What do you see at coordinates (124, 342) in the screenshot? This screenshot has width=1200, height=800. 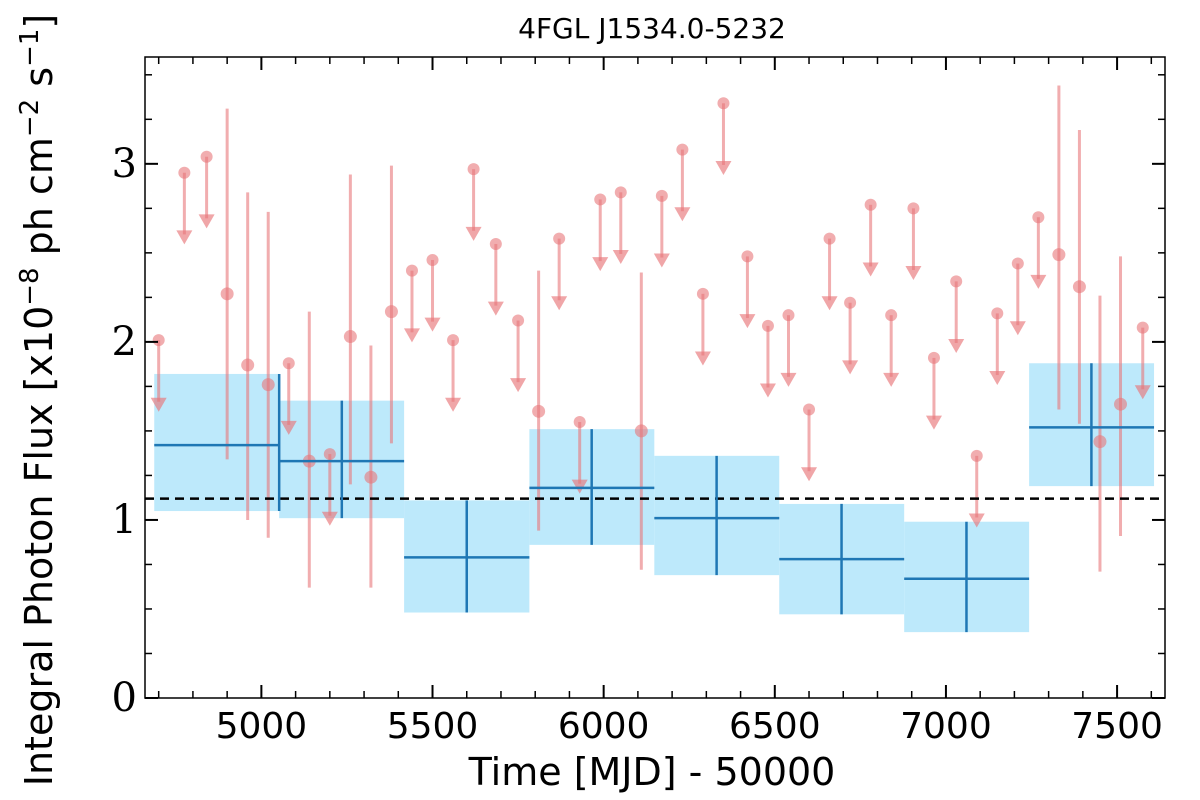 I see `y-tick-label: 2` at bounding box center [124, 342].